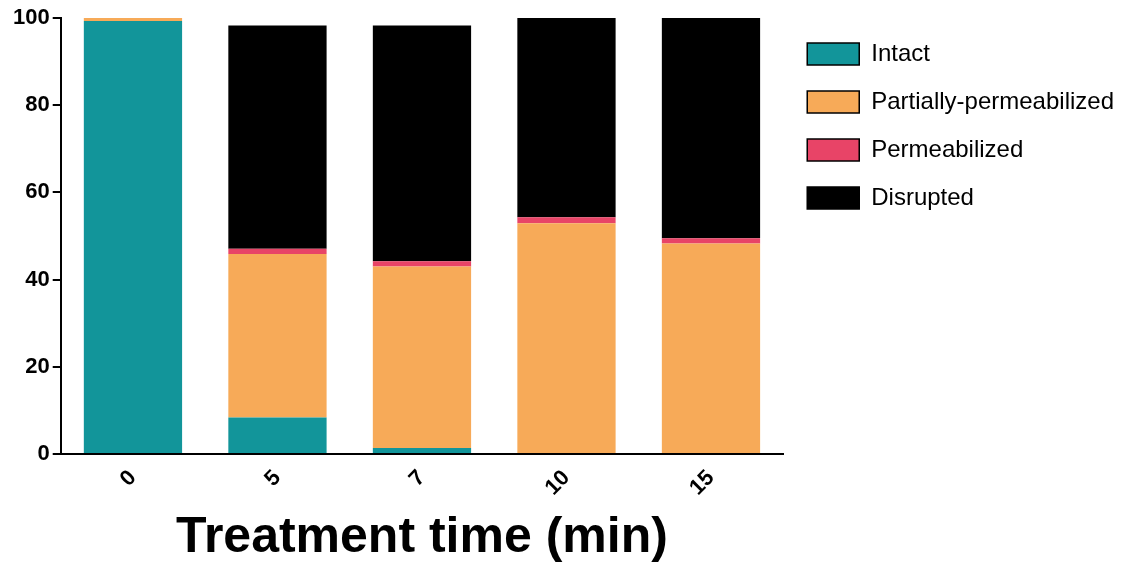  I want to click on y-tick-label: 80, so click(37, 104).